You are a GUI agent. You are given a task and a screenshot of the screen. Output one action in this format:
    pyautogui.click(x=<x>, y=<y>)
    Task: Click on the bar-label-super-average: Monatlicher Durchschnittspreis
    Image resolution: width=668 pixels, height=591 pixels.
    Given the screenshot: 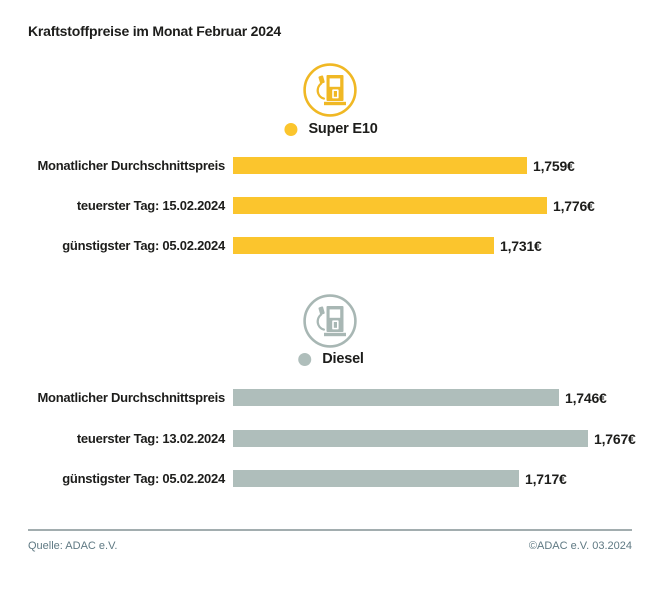 What is the action you would take?
    pyautogui.click(x=131, y=165)
    